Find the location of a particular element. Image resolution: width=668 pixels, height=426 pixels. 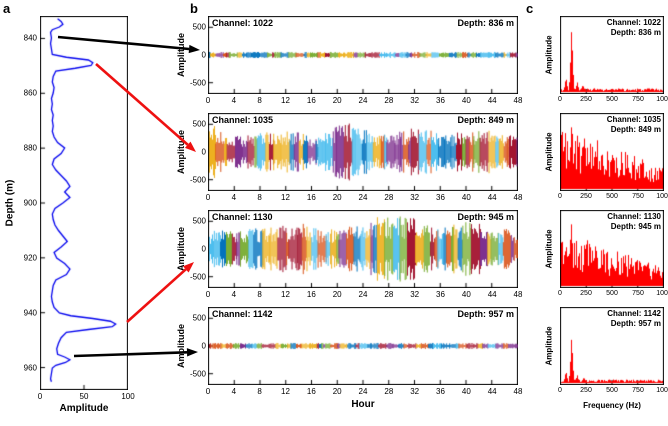

panel-c-xlabel: Frequency (Hz) is located at coordinates (612, 405).